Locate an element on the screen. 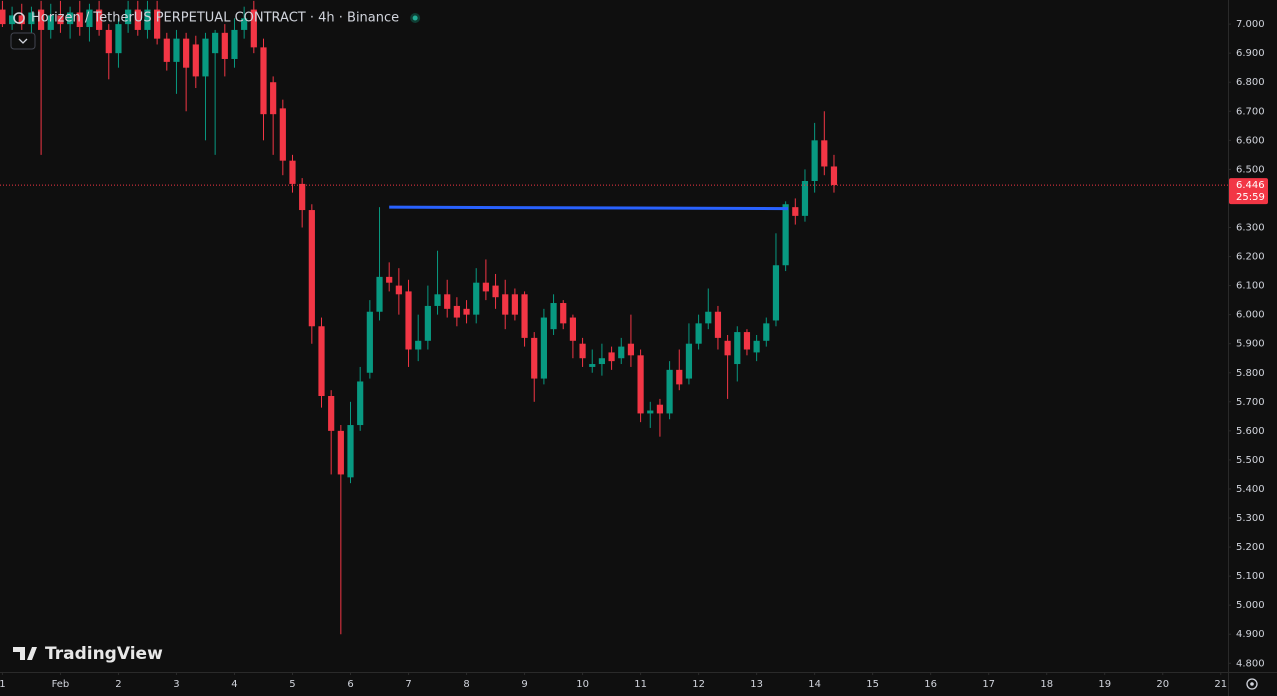 The height and width of the screenshot is (696, 1277). collapse-button is located at coordinates (23, 41).